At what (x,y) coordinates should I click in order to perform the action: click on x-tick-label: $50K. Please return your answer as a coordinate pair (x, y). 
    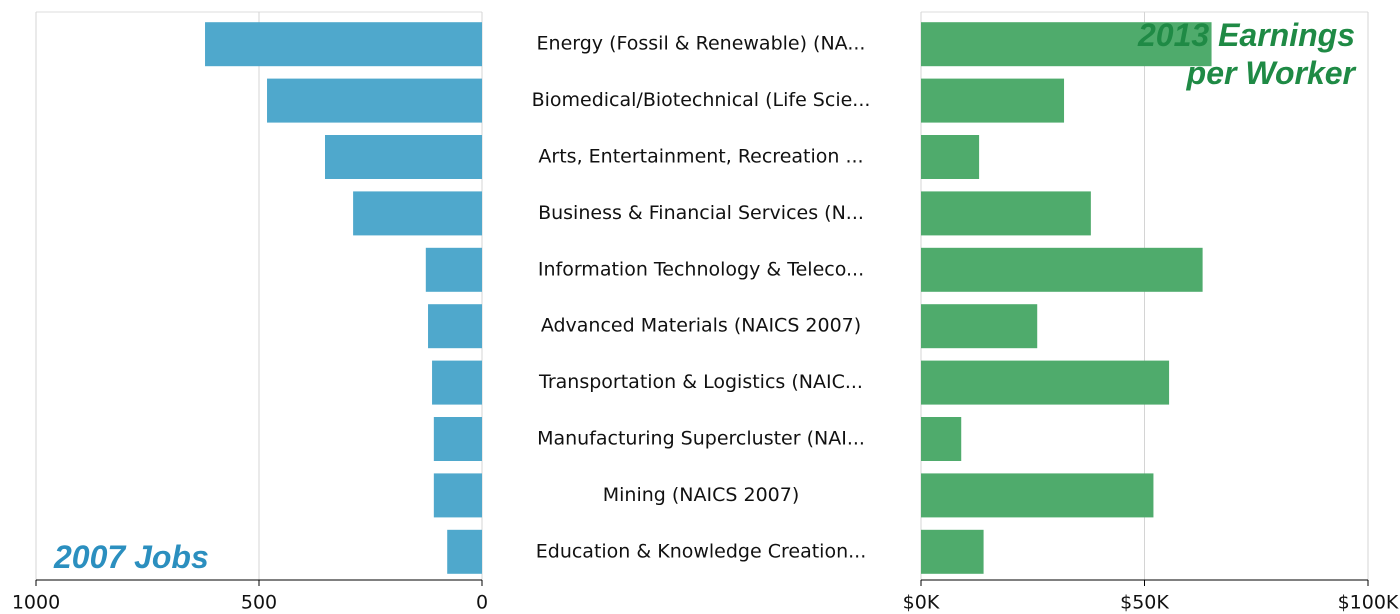
    Looking at the image, I should click on (1144, 603).